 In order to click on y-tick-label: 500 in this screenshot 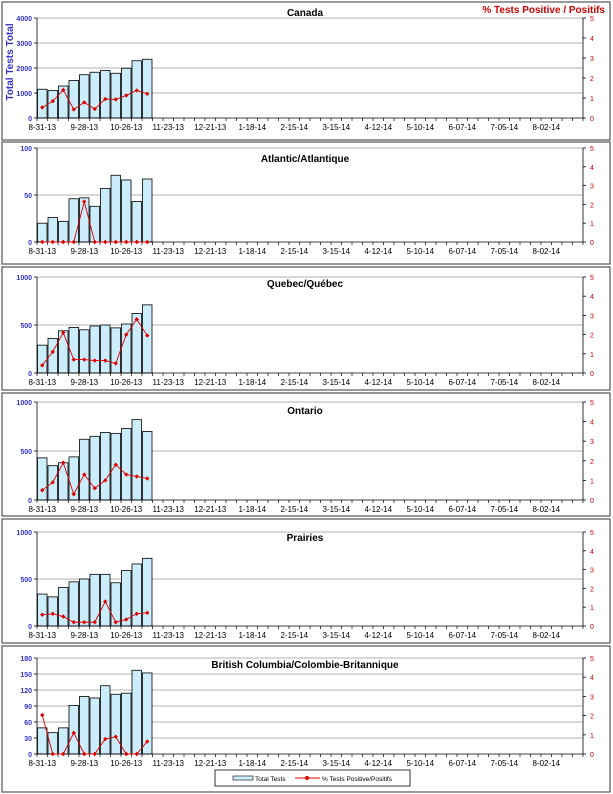, I will do `click(26, 326)`.